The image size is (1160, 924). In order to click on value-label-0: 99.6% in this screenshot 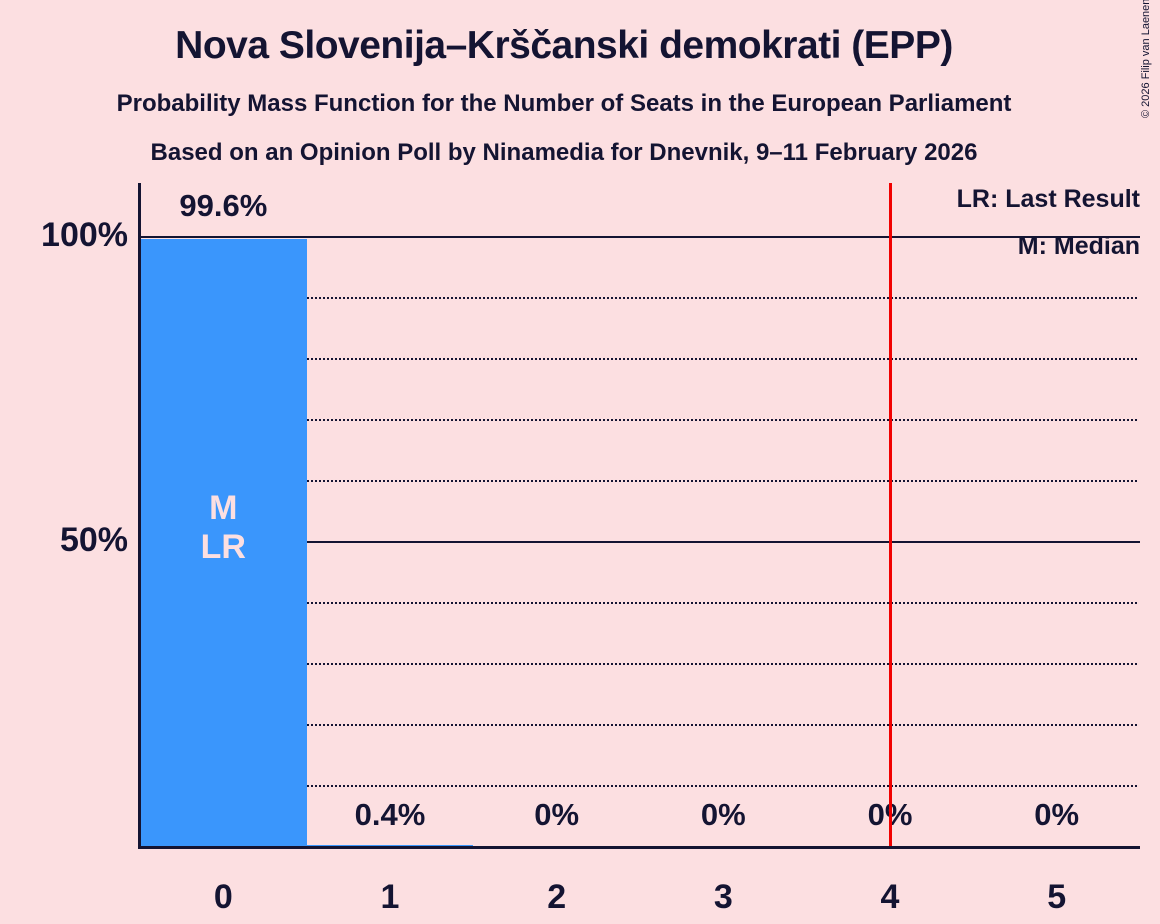, I will do `click(223, 205)`.